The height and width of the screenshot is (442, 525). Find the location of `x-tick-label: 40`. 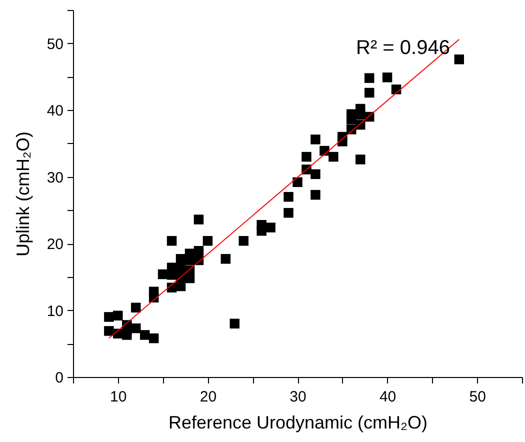

x-tick-label: 40 is located at coordinates (387, 397).